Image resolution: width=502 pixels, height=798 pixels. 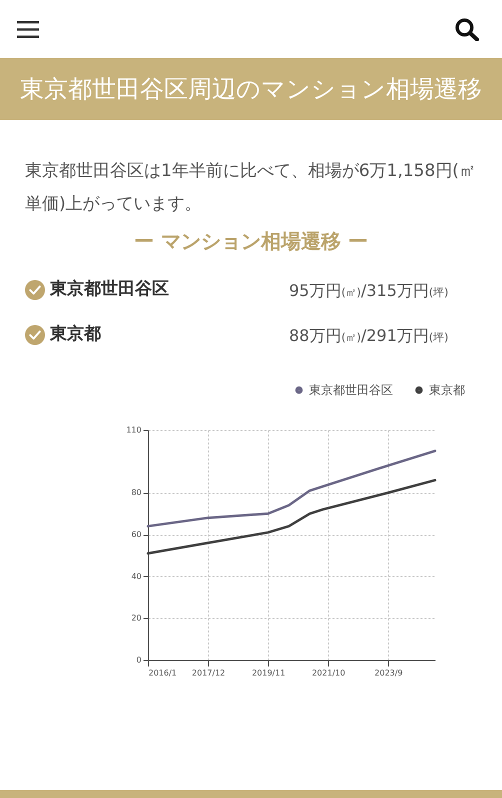 What do you see at coordinates (209, 673) in the screenshot?
I see `x-tick-label: 2017/12` at bounding box center [209, 673].